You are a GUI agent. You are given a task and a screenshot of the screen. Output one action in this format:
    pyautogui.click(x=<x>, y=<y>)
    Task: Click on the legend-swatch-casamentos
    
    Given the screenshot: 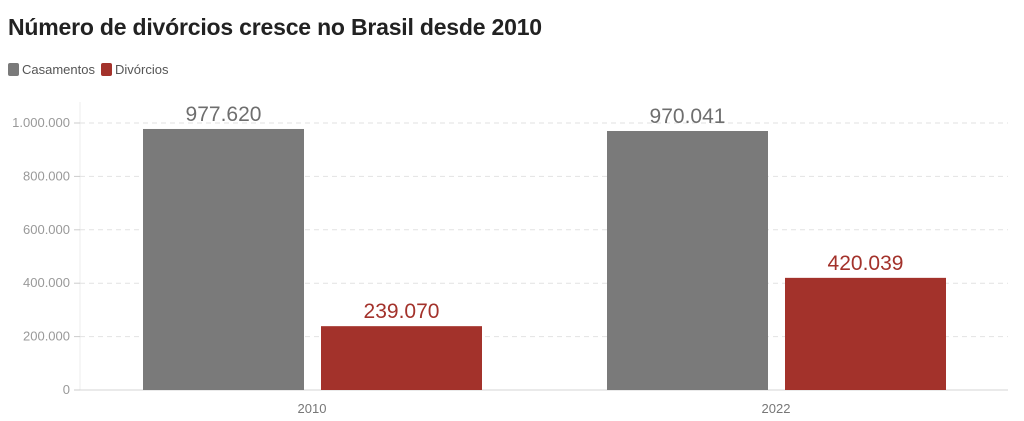 What is the action you would take?
    pyautogui.click(x=13, y=69)
    